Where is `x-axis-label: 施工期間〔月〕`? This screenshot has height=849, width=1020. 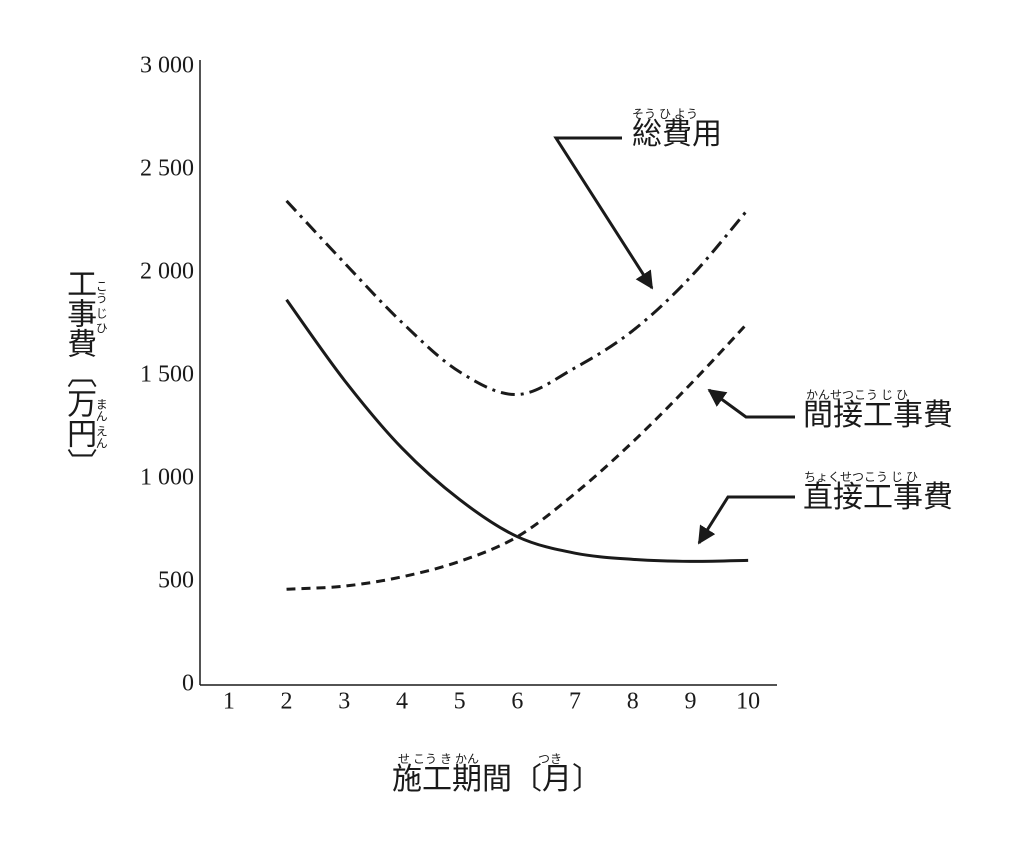
x-axis-label: 施工期間〔月〕 is located at coordinates (497, 779).